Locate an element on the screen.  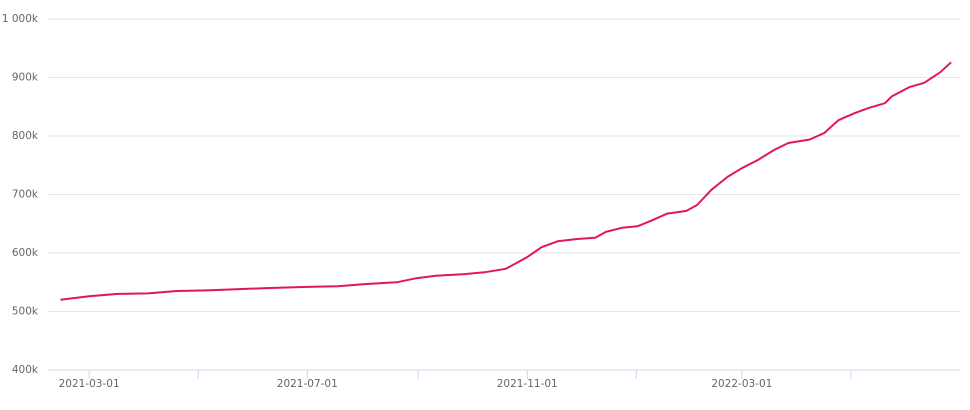
x-tick-label: 2022-03-01 is located at coordinates (741, 384).